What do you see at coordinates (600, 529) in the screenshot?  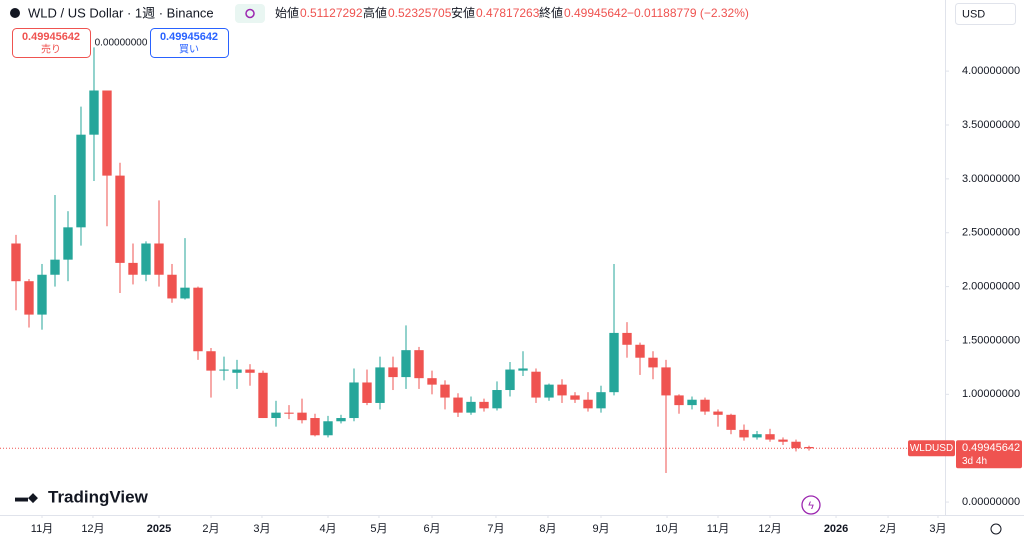 I see `x-tick-label: 9月` at bounding box center [600, 529].